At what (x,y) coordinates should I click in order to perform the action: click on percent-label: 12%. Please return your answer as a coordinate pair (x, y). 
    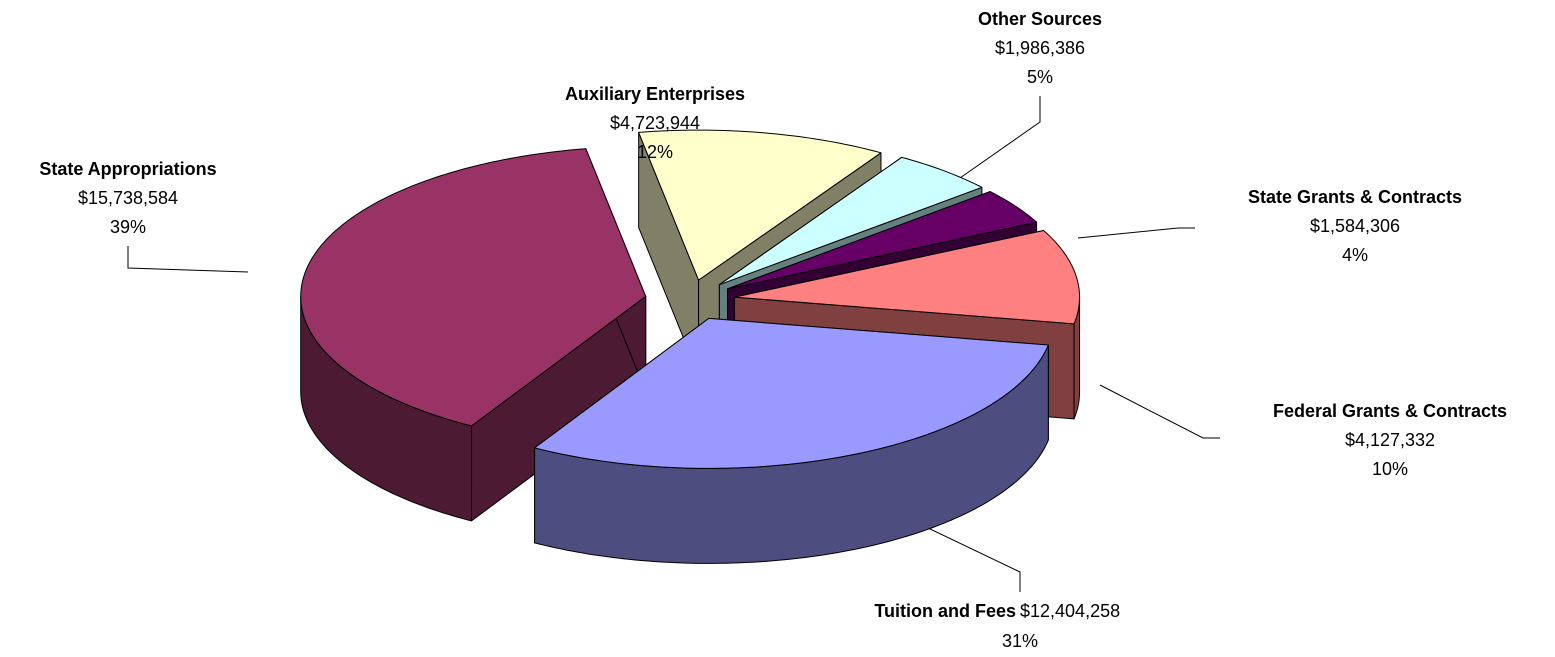
    Looking at the image, I should click on (655, 152).